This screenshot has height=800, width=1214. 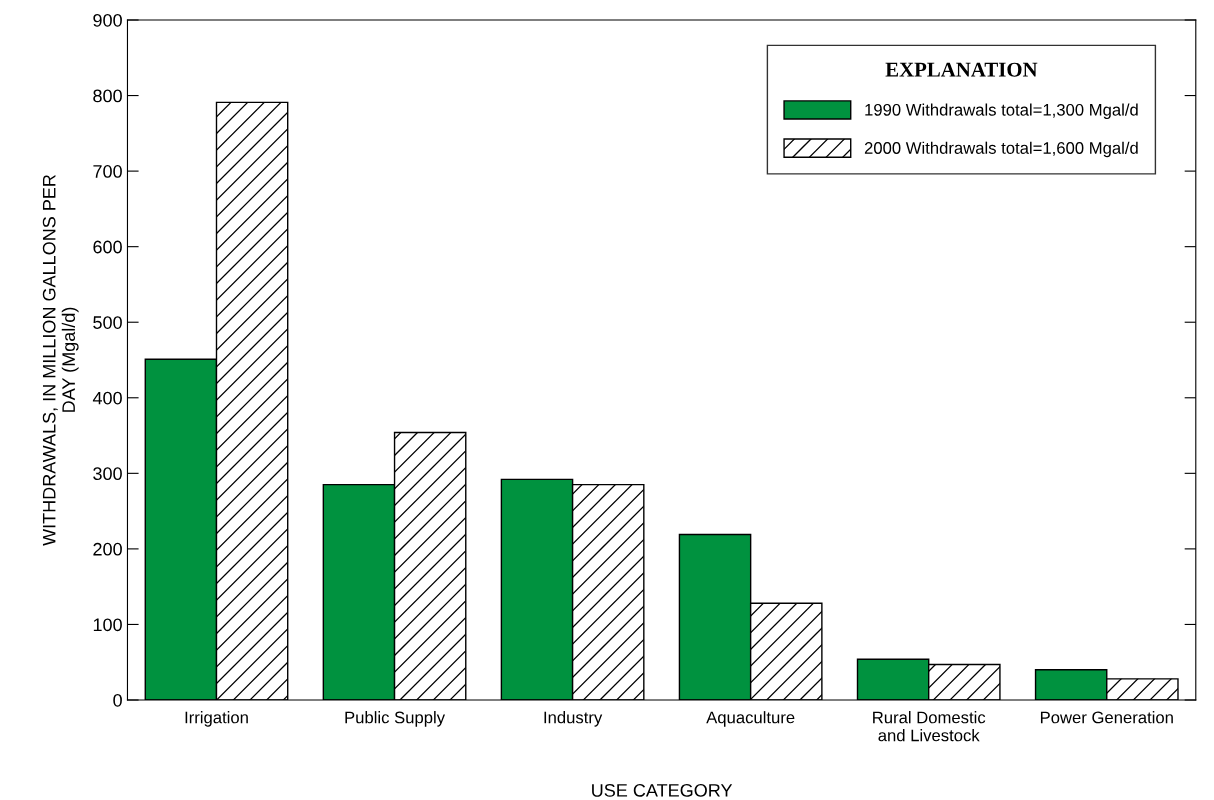 What do you see at coordinates (1001, 111) in the screenshot?
I see `legend-label: 1990 Withdrawals total=1,300 Mgal/d` at bounding box center [1001, 111].